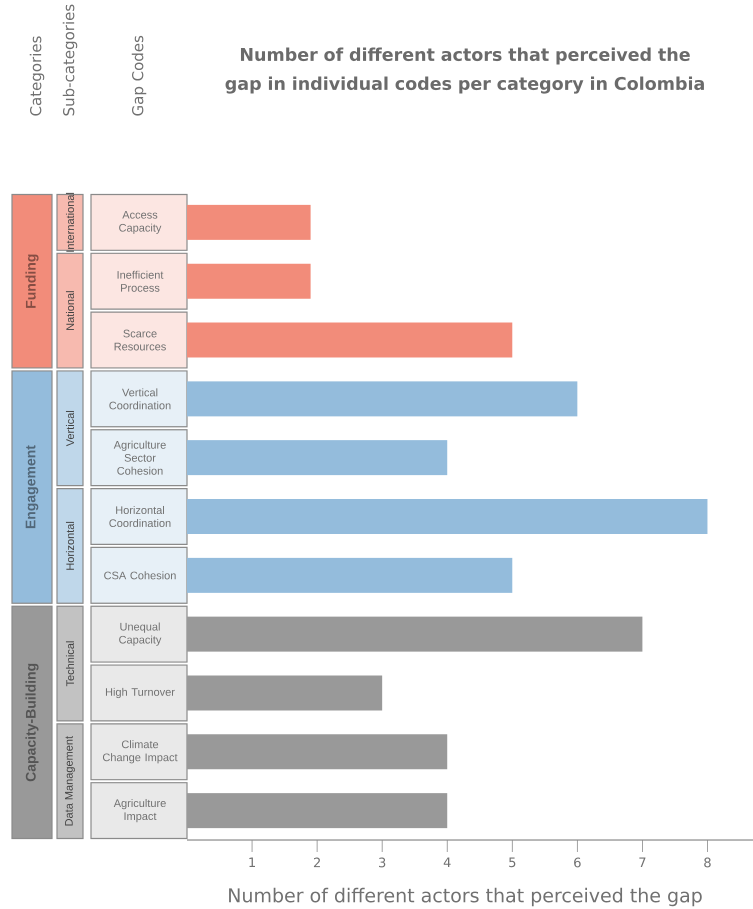  What do you see at coordinates (642, 863) in the screenshot?
I see `x-tick-label: 7` at bounding box center [642, 863].